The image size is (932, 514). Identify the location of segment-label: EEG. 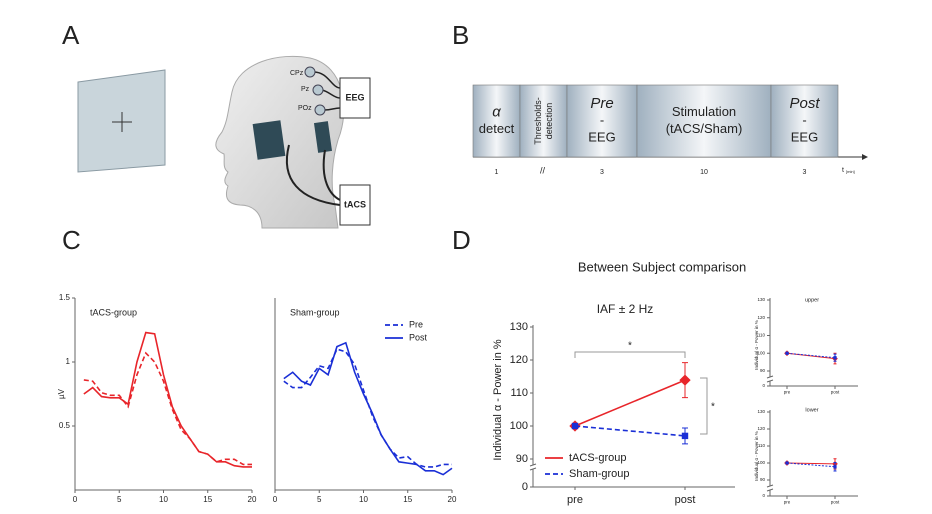
(601, 136).